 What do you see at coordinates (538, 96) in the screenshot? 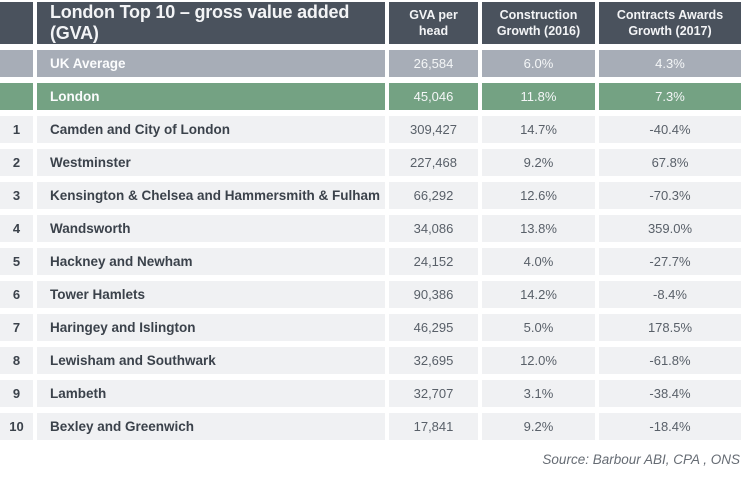
I see `london-growth-2016: 11.8%` at bounding box center [538, 96].